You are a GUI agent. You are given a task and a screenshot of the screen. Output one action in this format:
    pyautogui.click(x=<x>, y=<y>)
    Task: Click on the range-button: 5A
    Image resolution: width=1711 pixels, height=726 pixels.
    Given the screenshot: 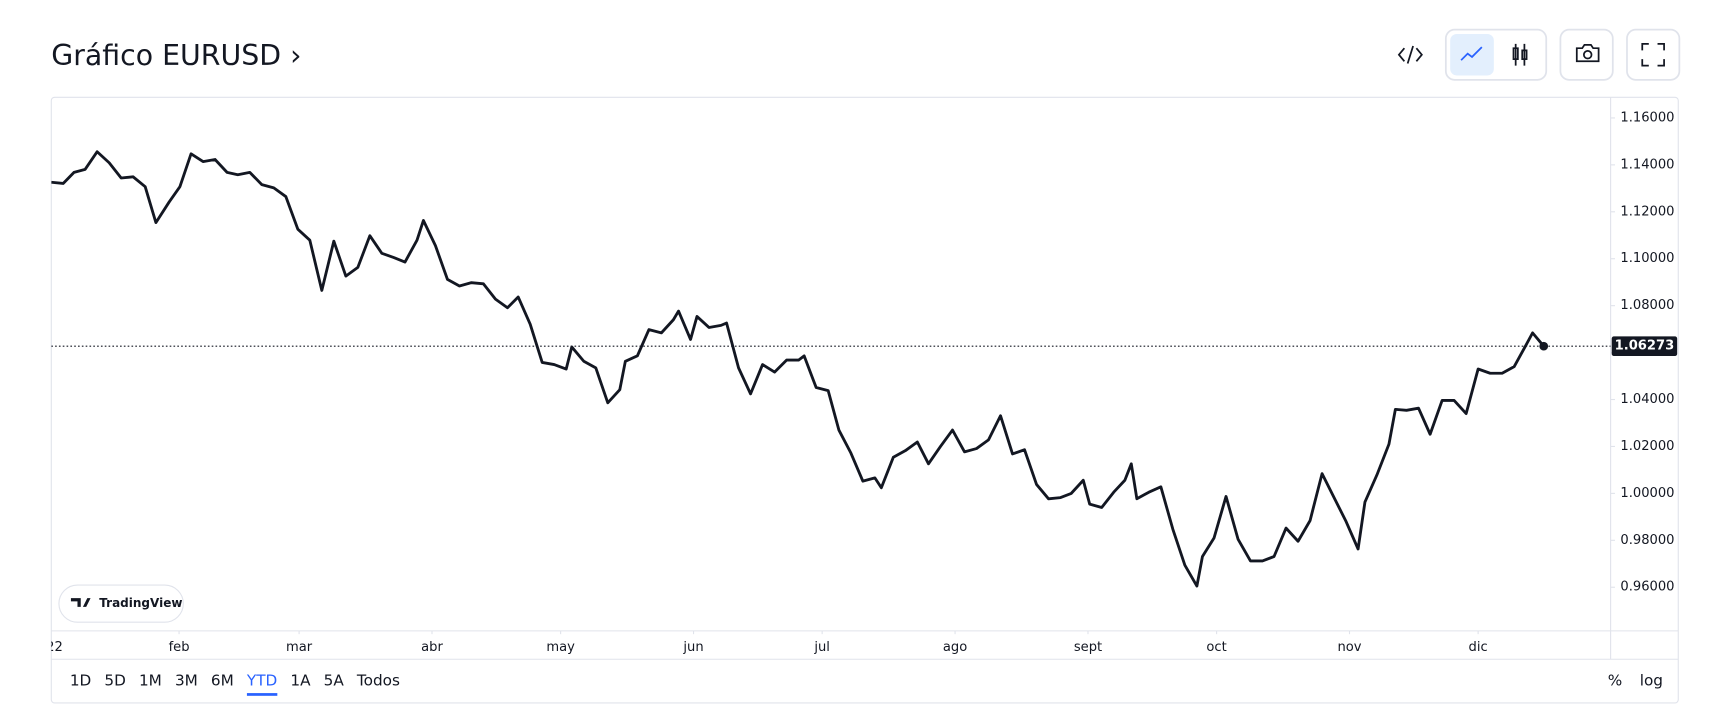 What is the action you would take?
    pyautogui.click(x=334, y=681)
    